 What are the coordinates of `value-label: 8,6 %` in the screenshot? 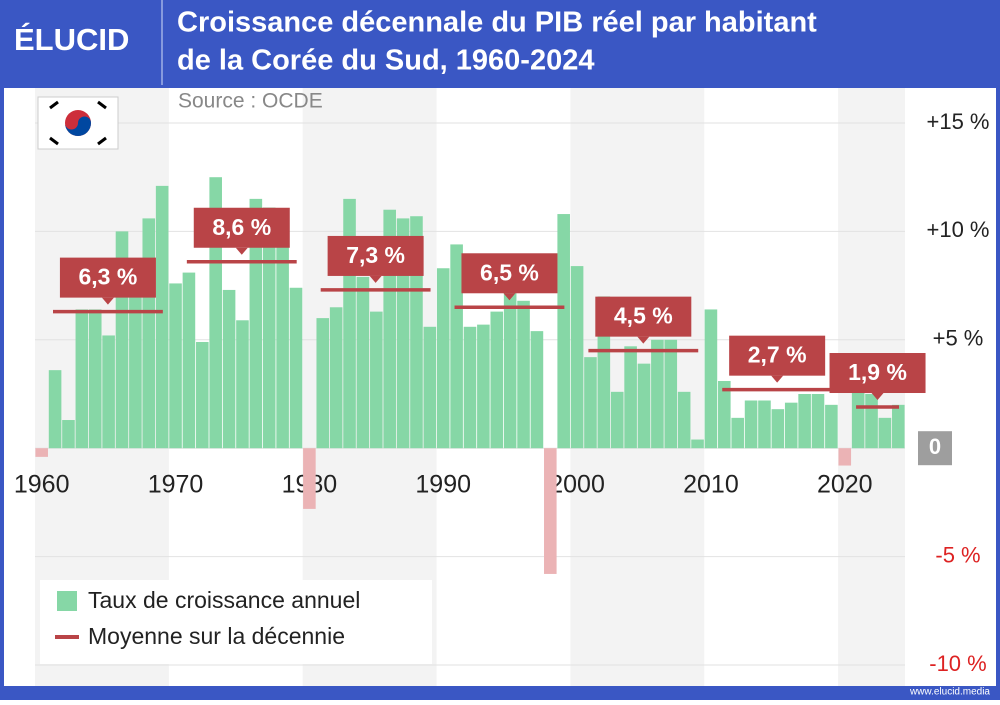 It's located at (241, 227).